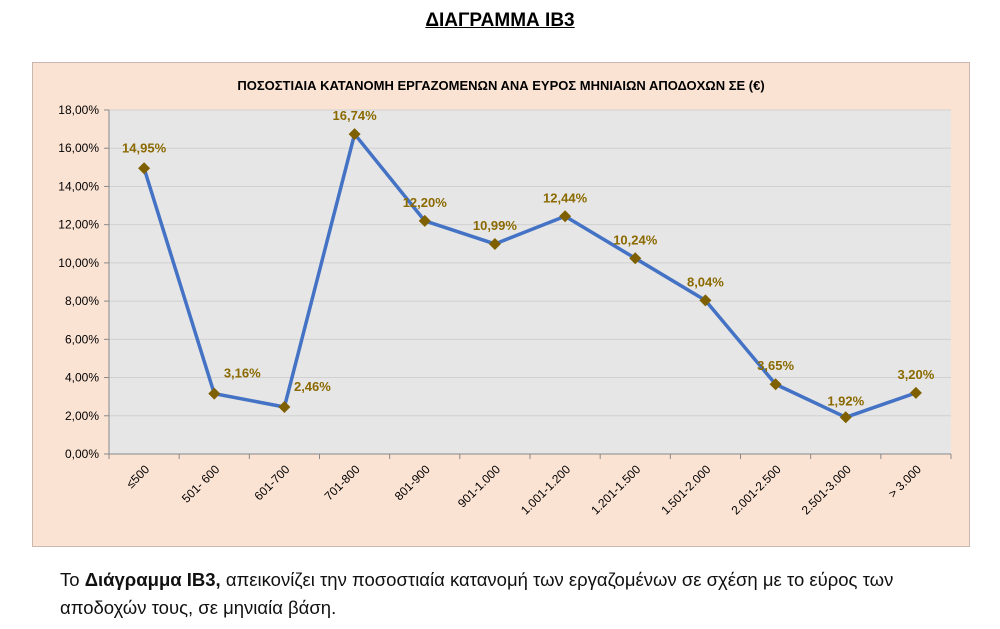 This screenshot has height=629, width=1000. What do you see at coordinates (635, 239) in the screenshot?
I see `data-label: 10,24%` at bounding box center [635, 239].